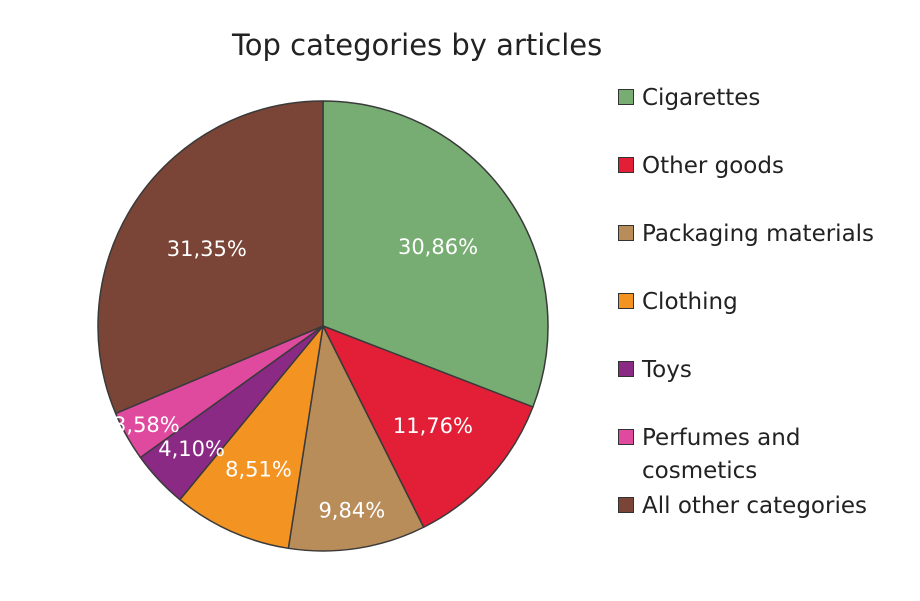  What do you see at coordinates (690, 302) in the screenshot?
I see `legend-label: Clothing` at bounding box center [690, 302].